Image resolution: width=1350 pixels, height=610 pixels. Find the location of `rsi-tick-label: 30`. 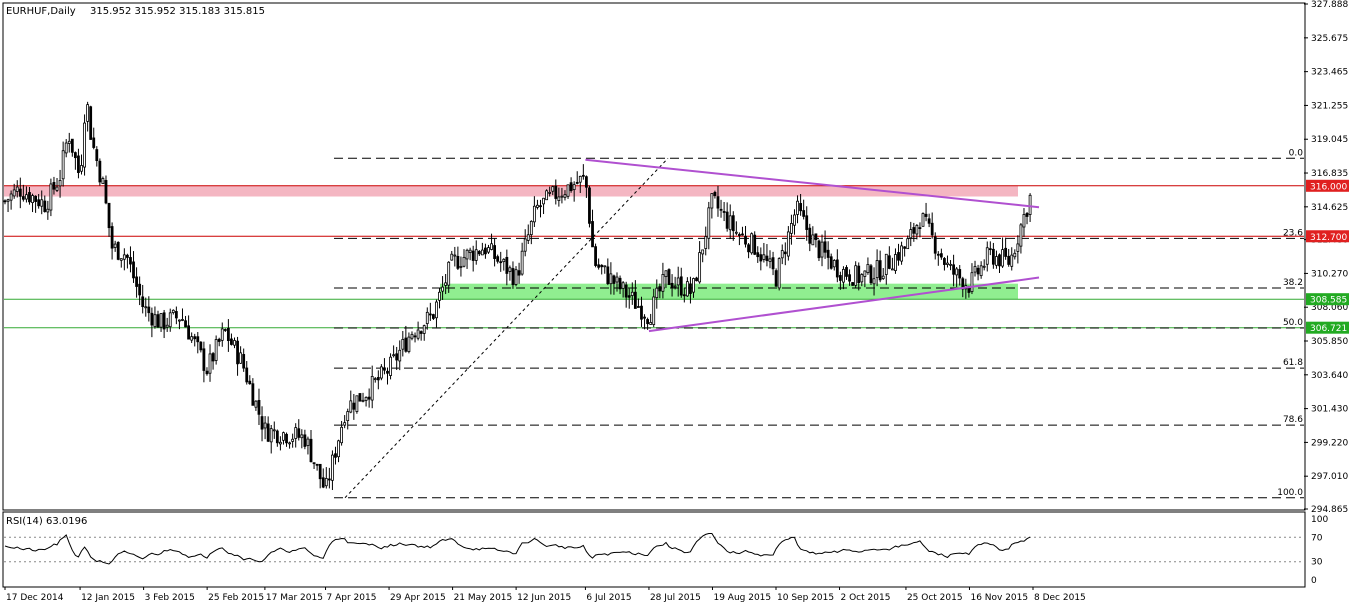

rsi-tick-label: 30 is located at coordinates (1317, 563).